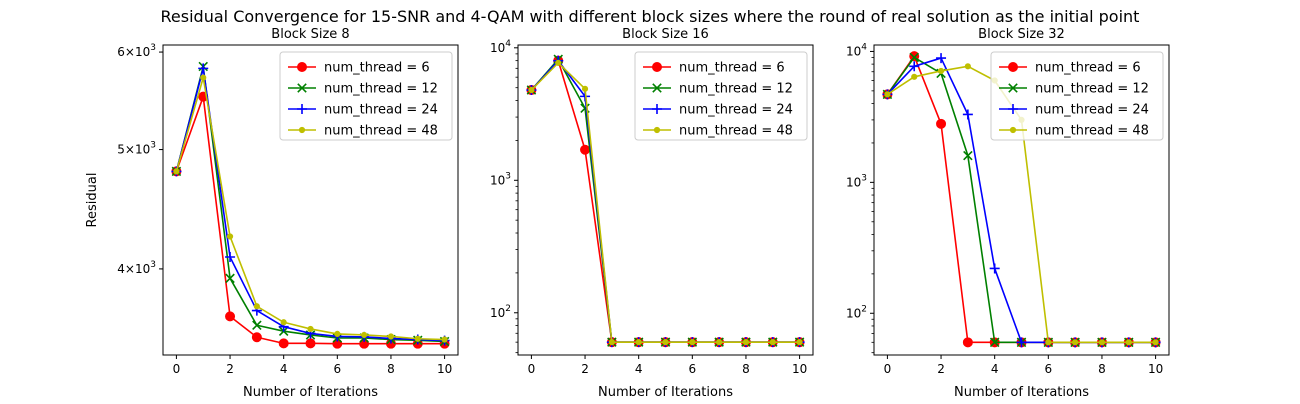 This screenshot has height=404, width=1300. Describe the element at coordinates (500, 47) in the screenshot. I see `y-tick-label: 10⁴` at that location.